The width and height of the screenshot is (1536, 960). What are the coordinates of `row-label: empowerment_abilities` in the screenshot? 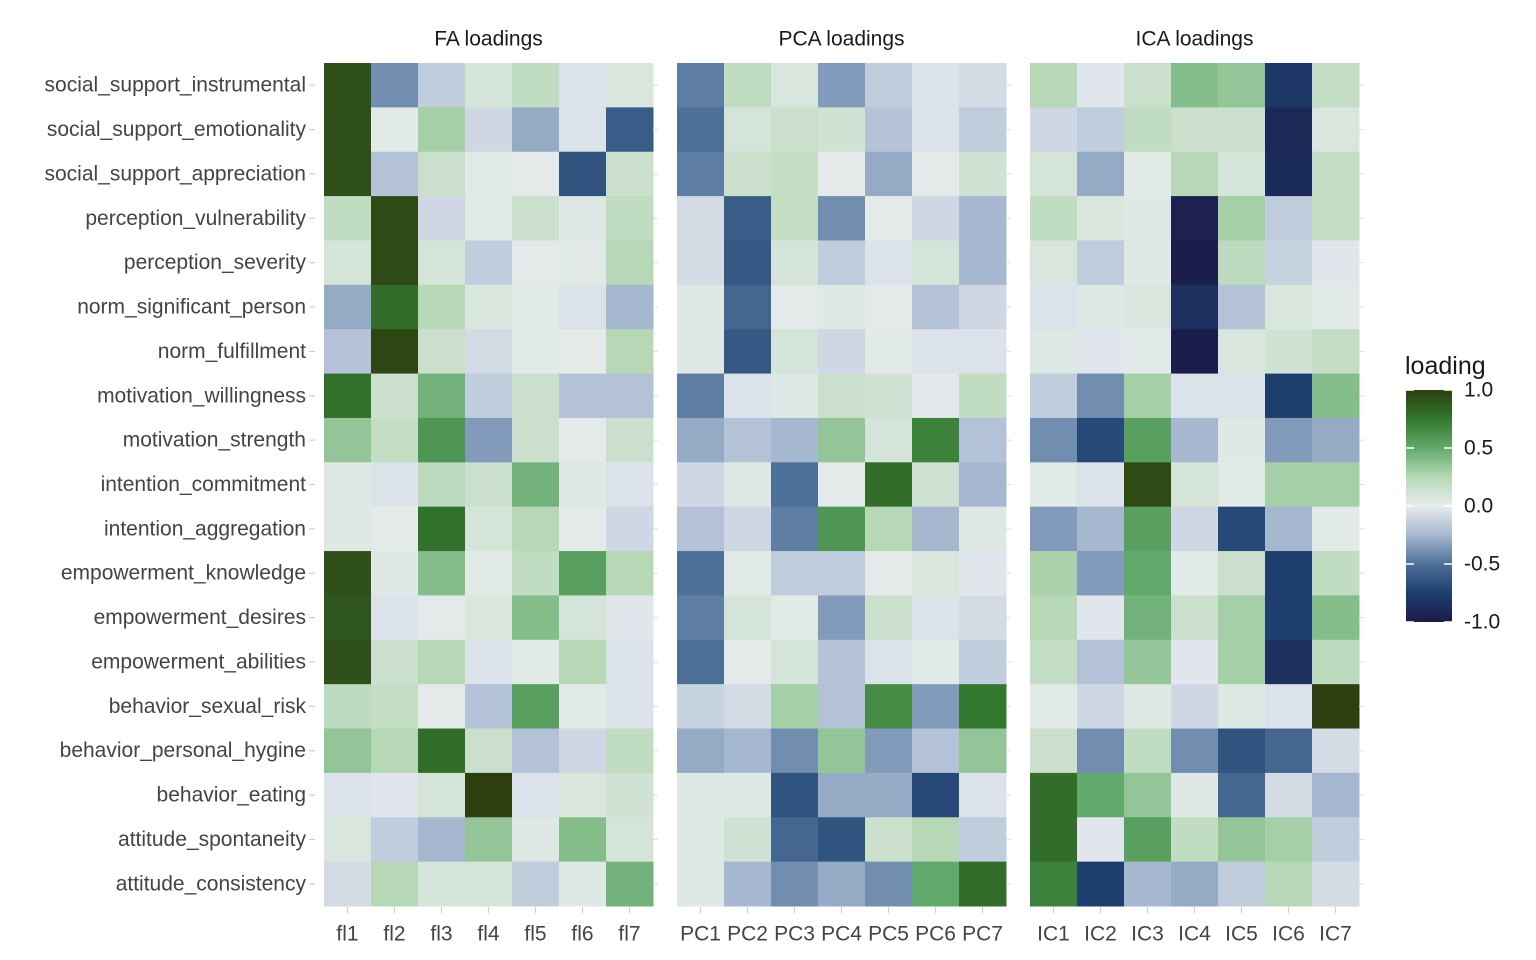 It's located at (198, 661).